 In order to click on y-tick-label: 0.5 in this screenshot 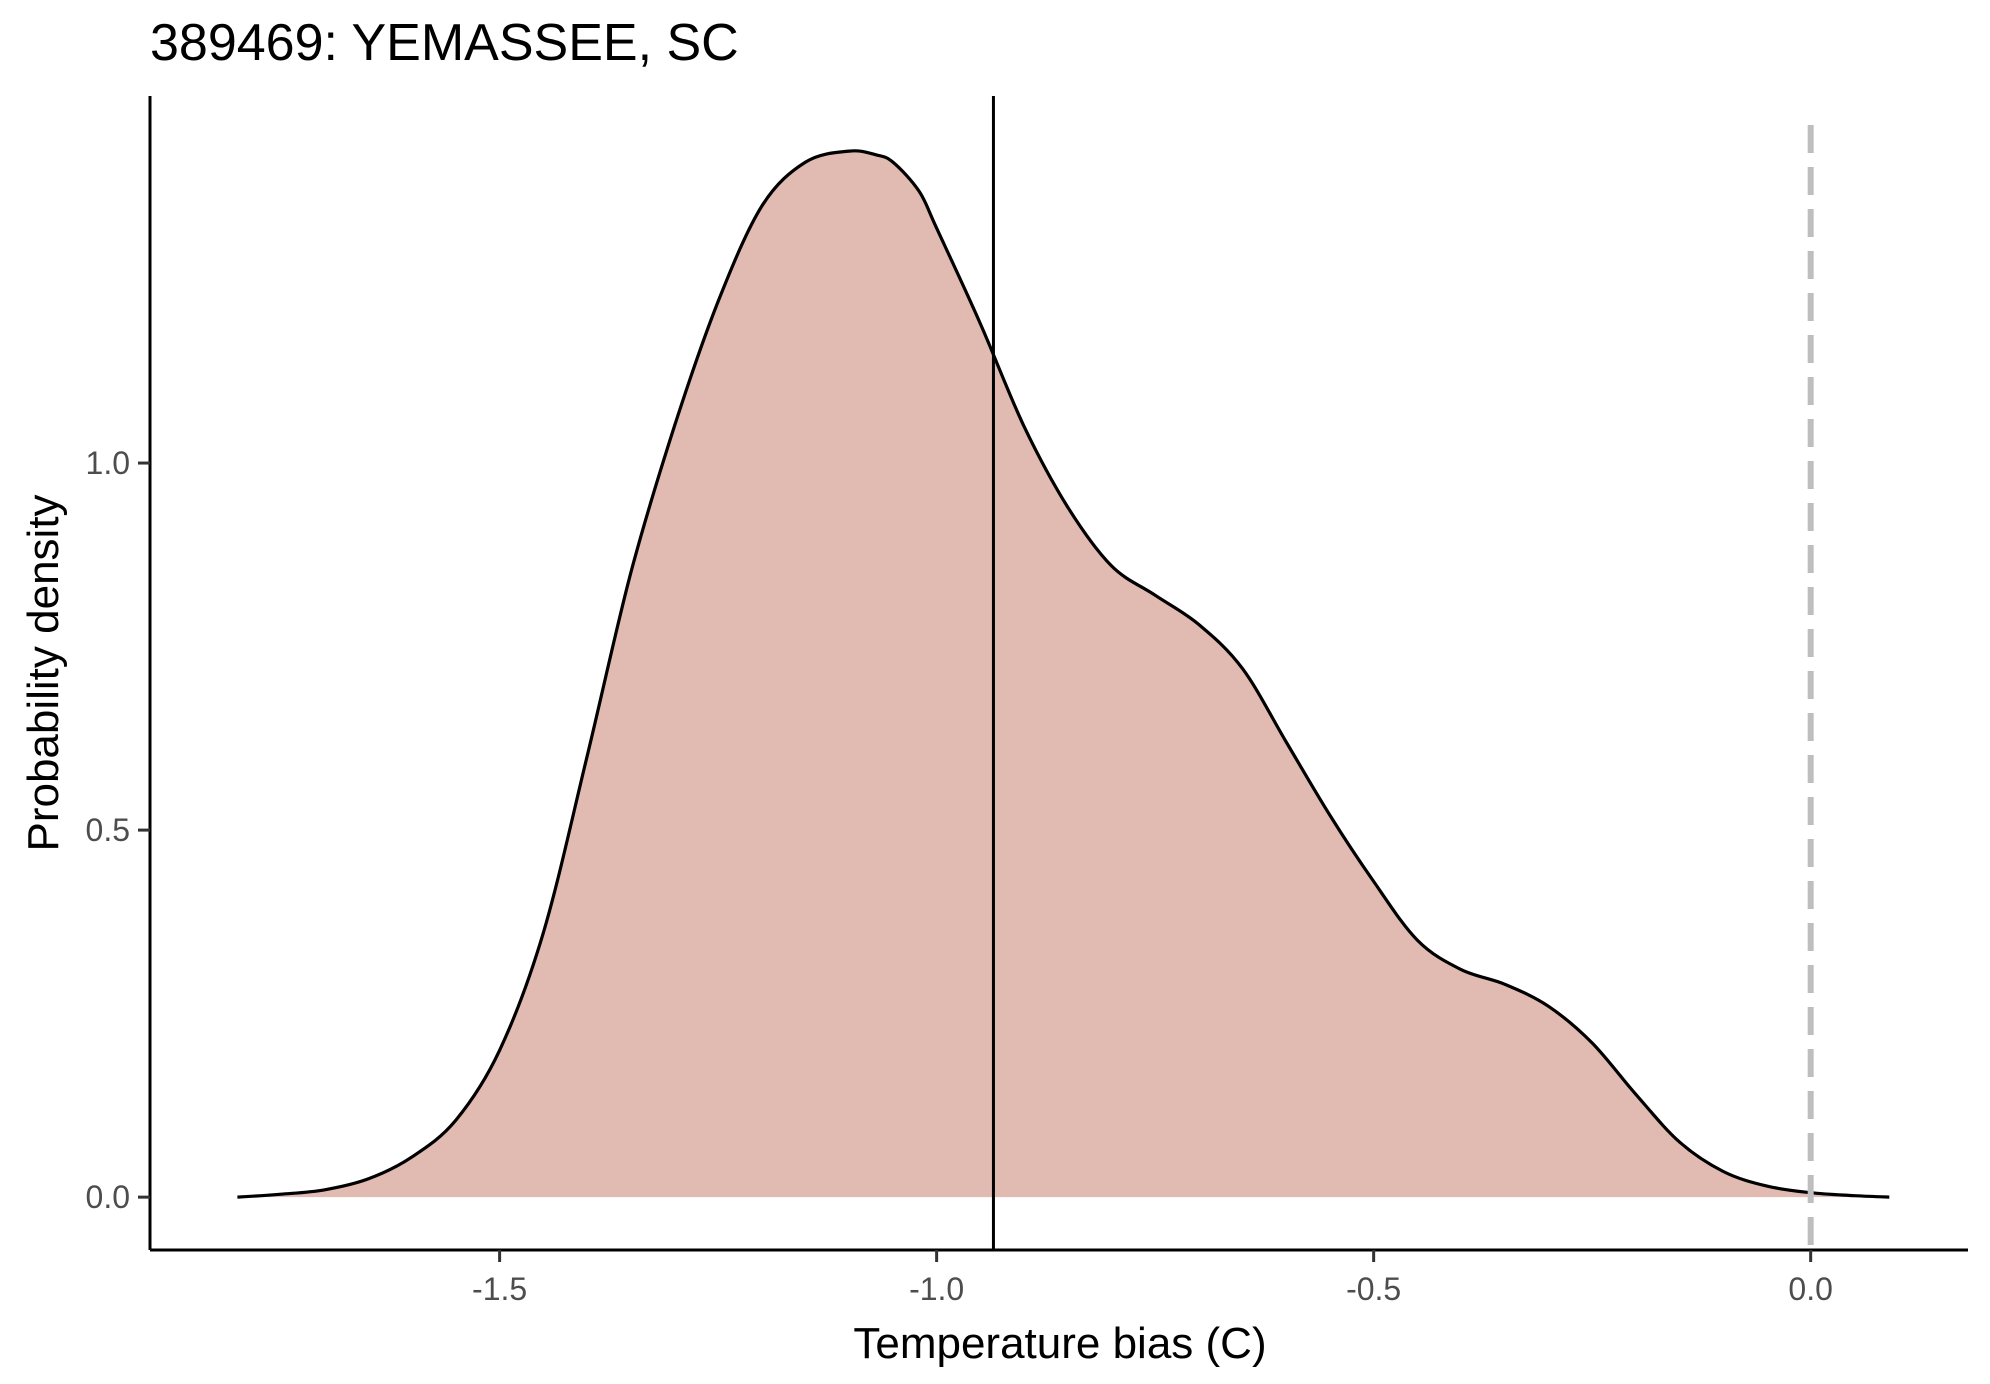, I will do `click(108, 830)`.